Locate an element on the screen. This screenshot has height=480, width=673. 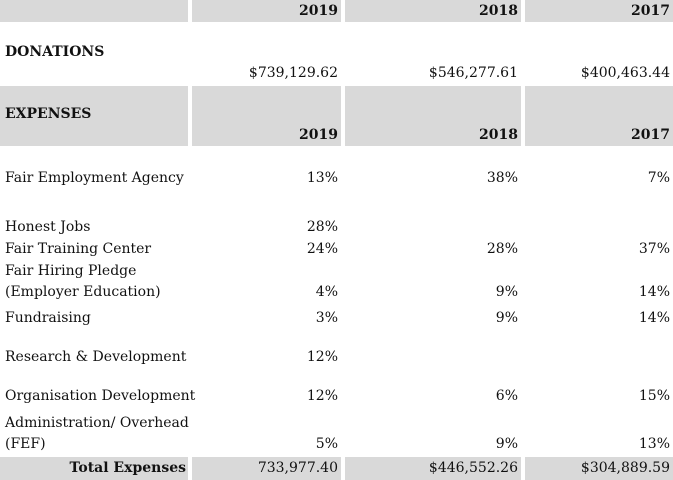
row-label-fundraising: Fundraising is located at coordinates (48, 318).